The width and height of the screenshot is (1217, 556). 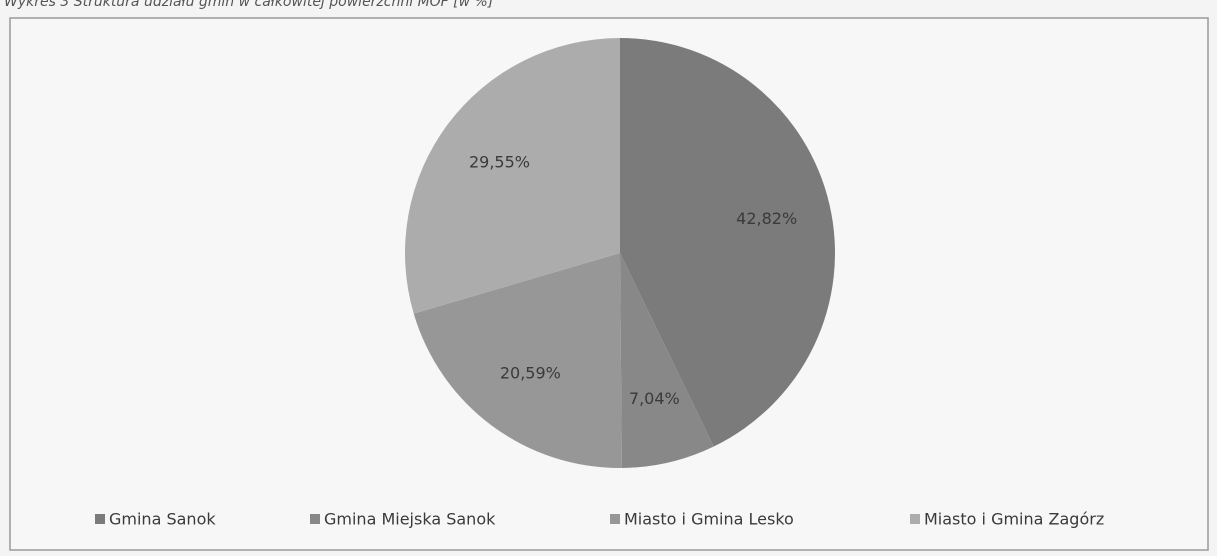 What do you see at coordinates (162, 519) in the screenshot?
I see `legend-label: Gmina Sanok` at bounding box center [162, 519].